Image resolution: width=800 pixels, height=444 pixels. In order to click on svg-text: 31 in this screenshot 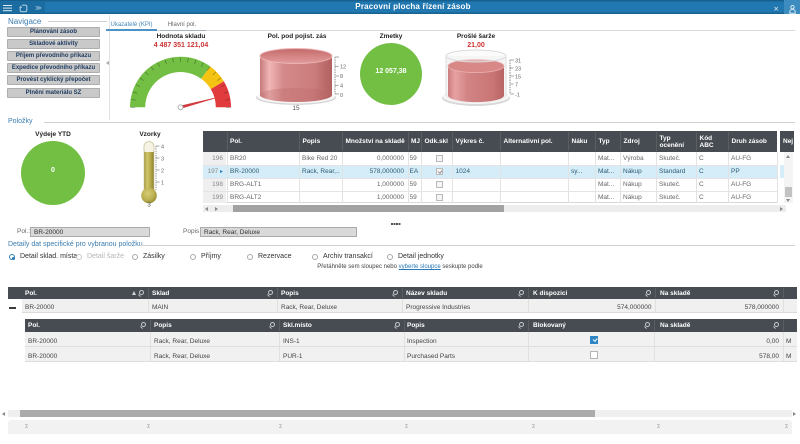, I will do `click(518, 62)`.